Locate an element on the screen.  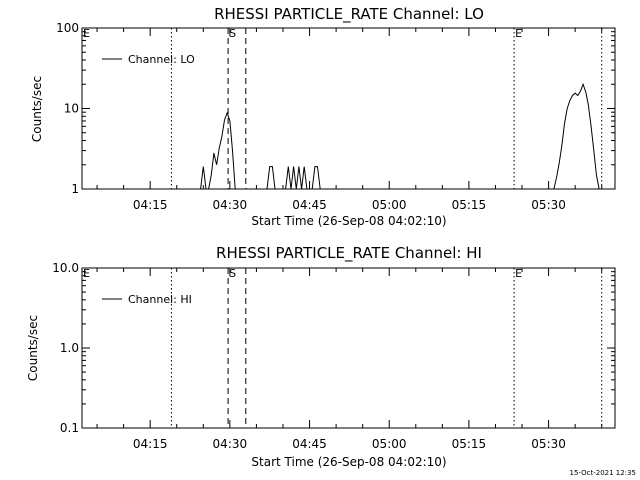
y-tick-label: 10.0 is located at coordinates (65, 268).